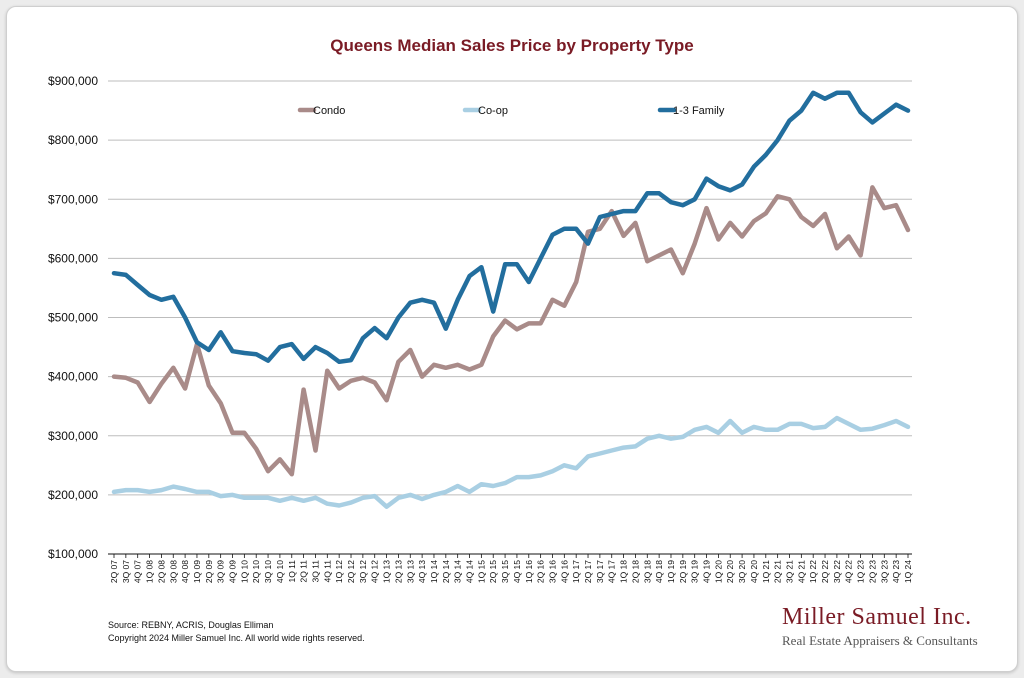 The height and width of the screenshot is (678, 1024). I want to click on x-tick-label: 3Q 13, so click(410, 571).